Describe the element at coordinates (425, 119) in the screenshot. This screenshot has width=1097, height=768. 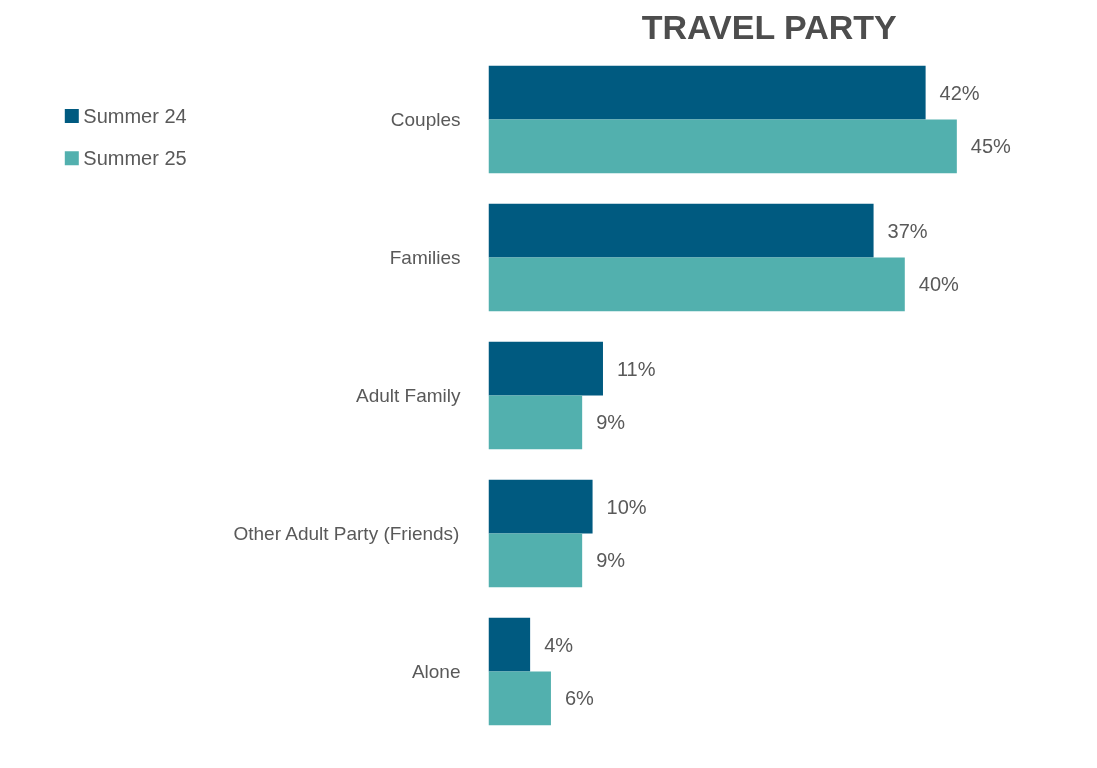
I see `y-tick-label: Couples` at that location.